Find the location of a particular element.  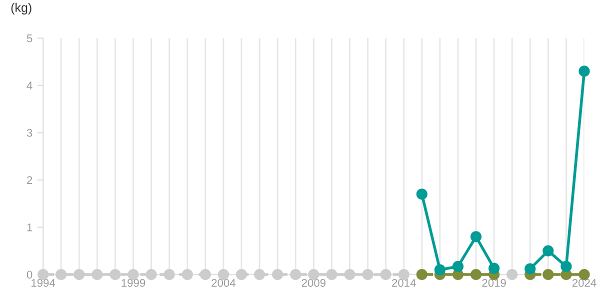

x-tick-label: 2019 is located at coordinates (494, 282).